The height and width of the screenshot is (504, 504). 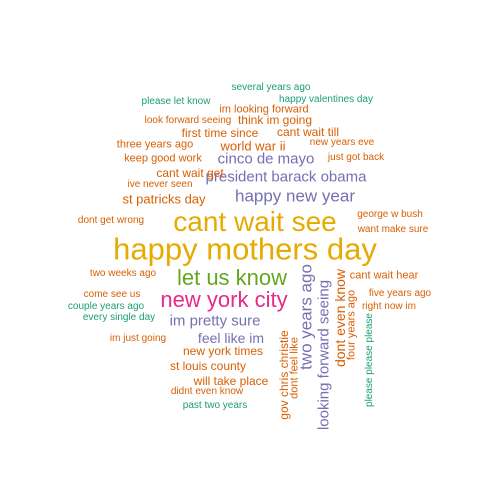 I want to click on word-cant-wait-hear: cant wait hear, so click(x=384, y=275).